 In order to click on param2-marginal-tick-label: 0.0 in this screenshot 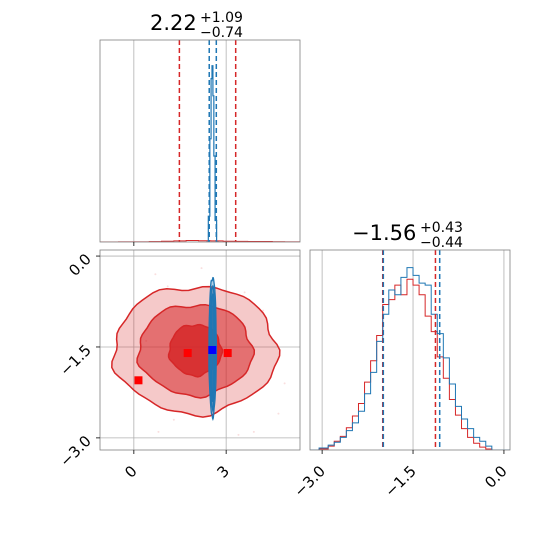, I will do `click(496, 477)`.